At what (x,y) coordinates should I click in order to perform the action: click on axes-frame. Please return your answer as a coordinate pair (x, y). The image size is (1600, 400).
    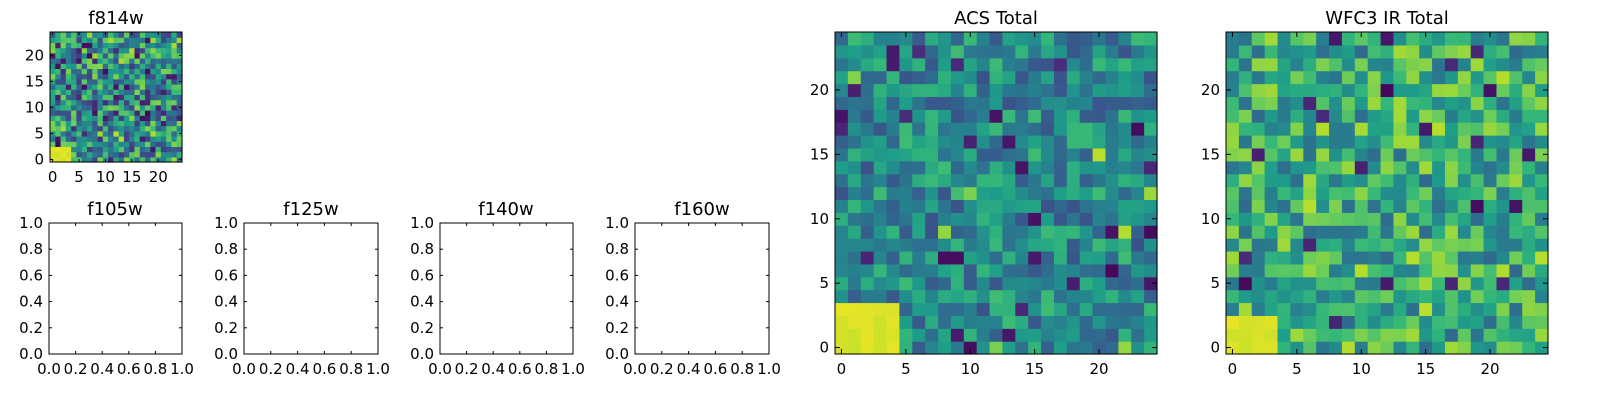
    Looking at the image, I should click on (115, 288).